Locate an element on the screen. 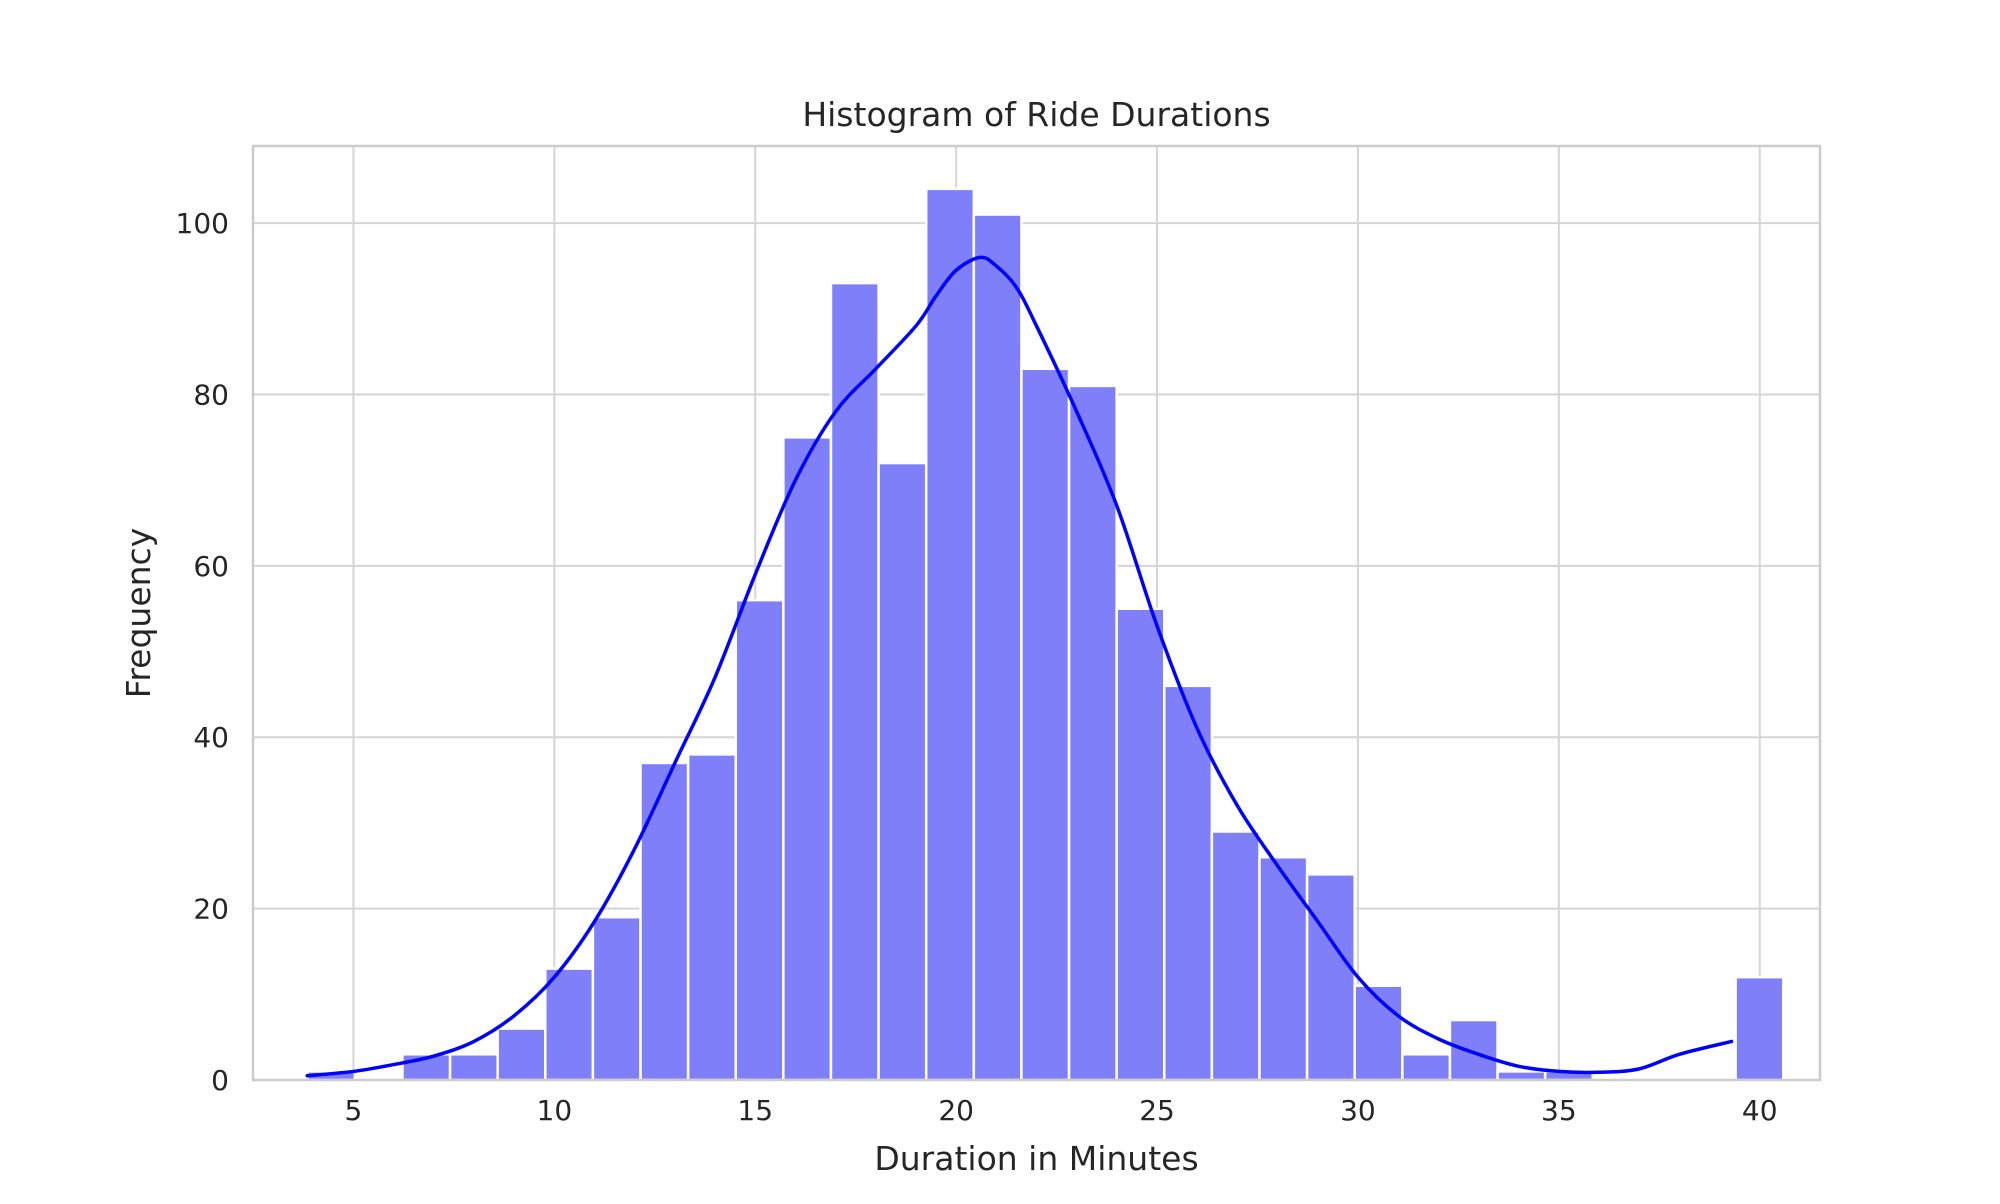 The image size is (2000, 1204). y-tick-label: 60 is located at coordinates (211, 566).